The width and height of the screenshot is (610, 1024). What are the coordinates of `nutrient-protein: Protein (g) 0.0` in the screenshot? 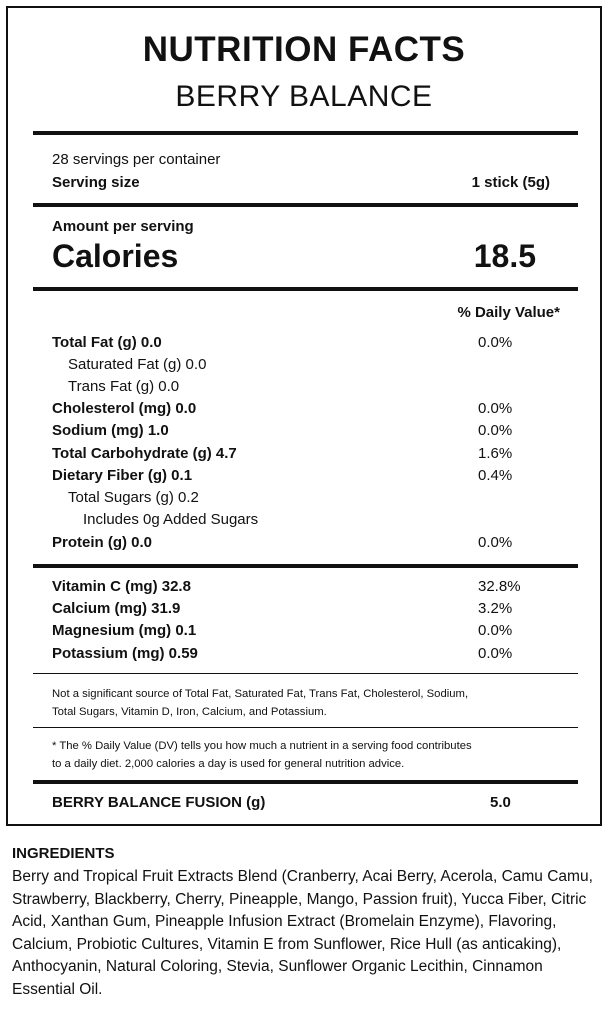 It's located at (102, 542).